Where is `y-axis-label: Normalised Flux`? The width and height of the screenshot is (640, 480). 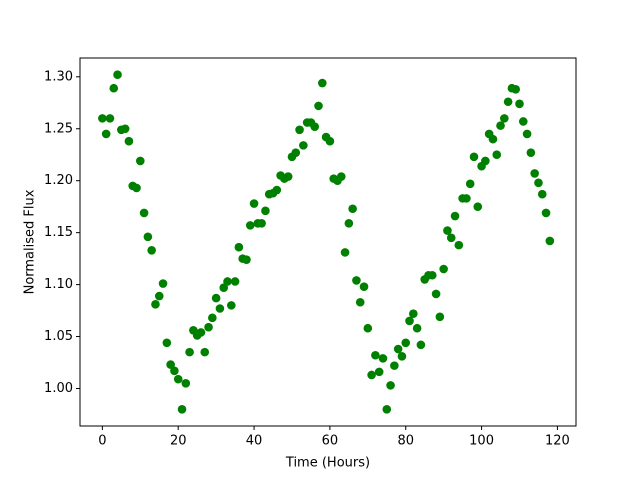
y-axis-label: Normalised Flux is located at coordinates (30, 241).